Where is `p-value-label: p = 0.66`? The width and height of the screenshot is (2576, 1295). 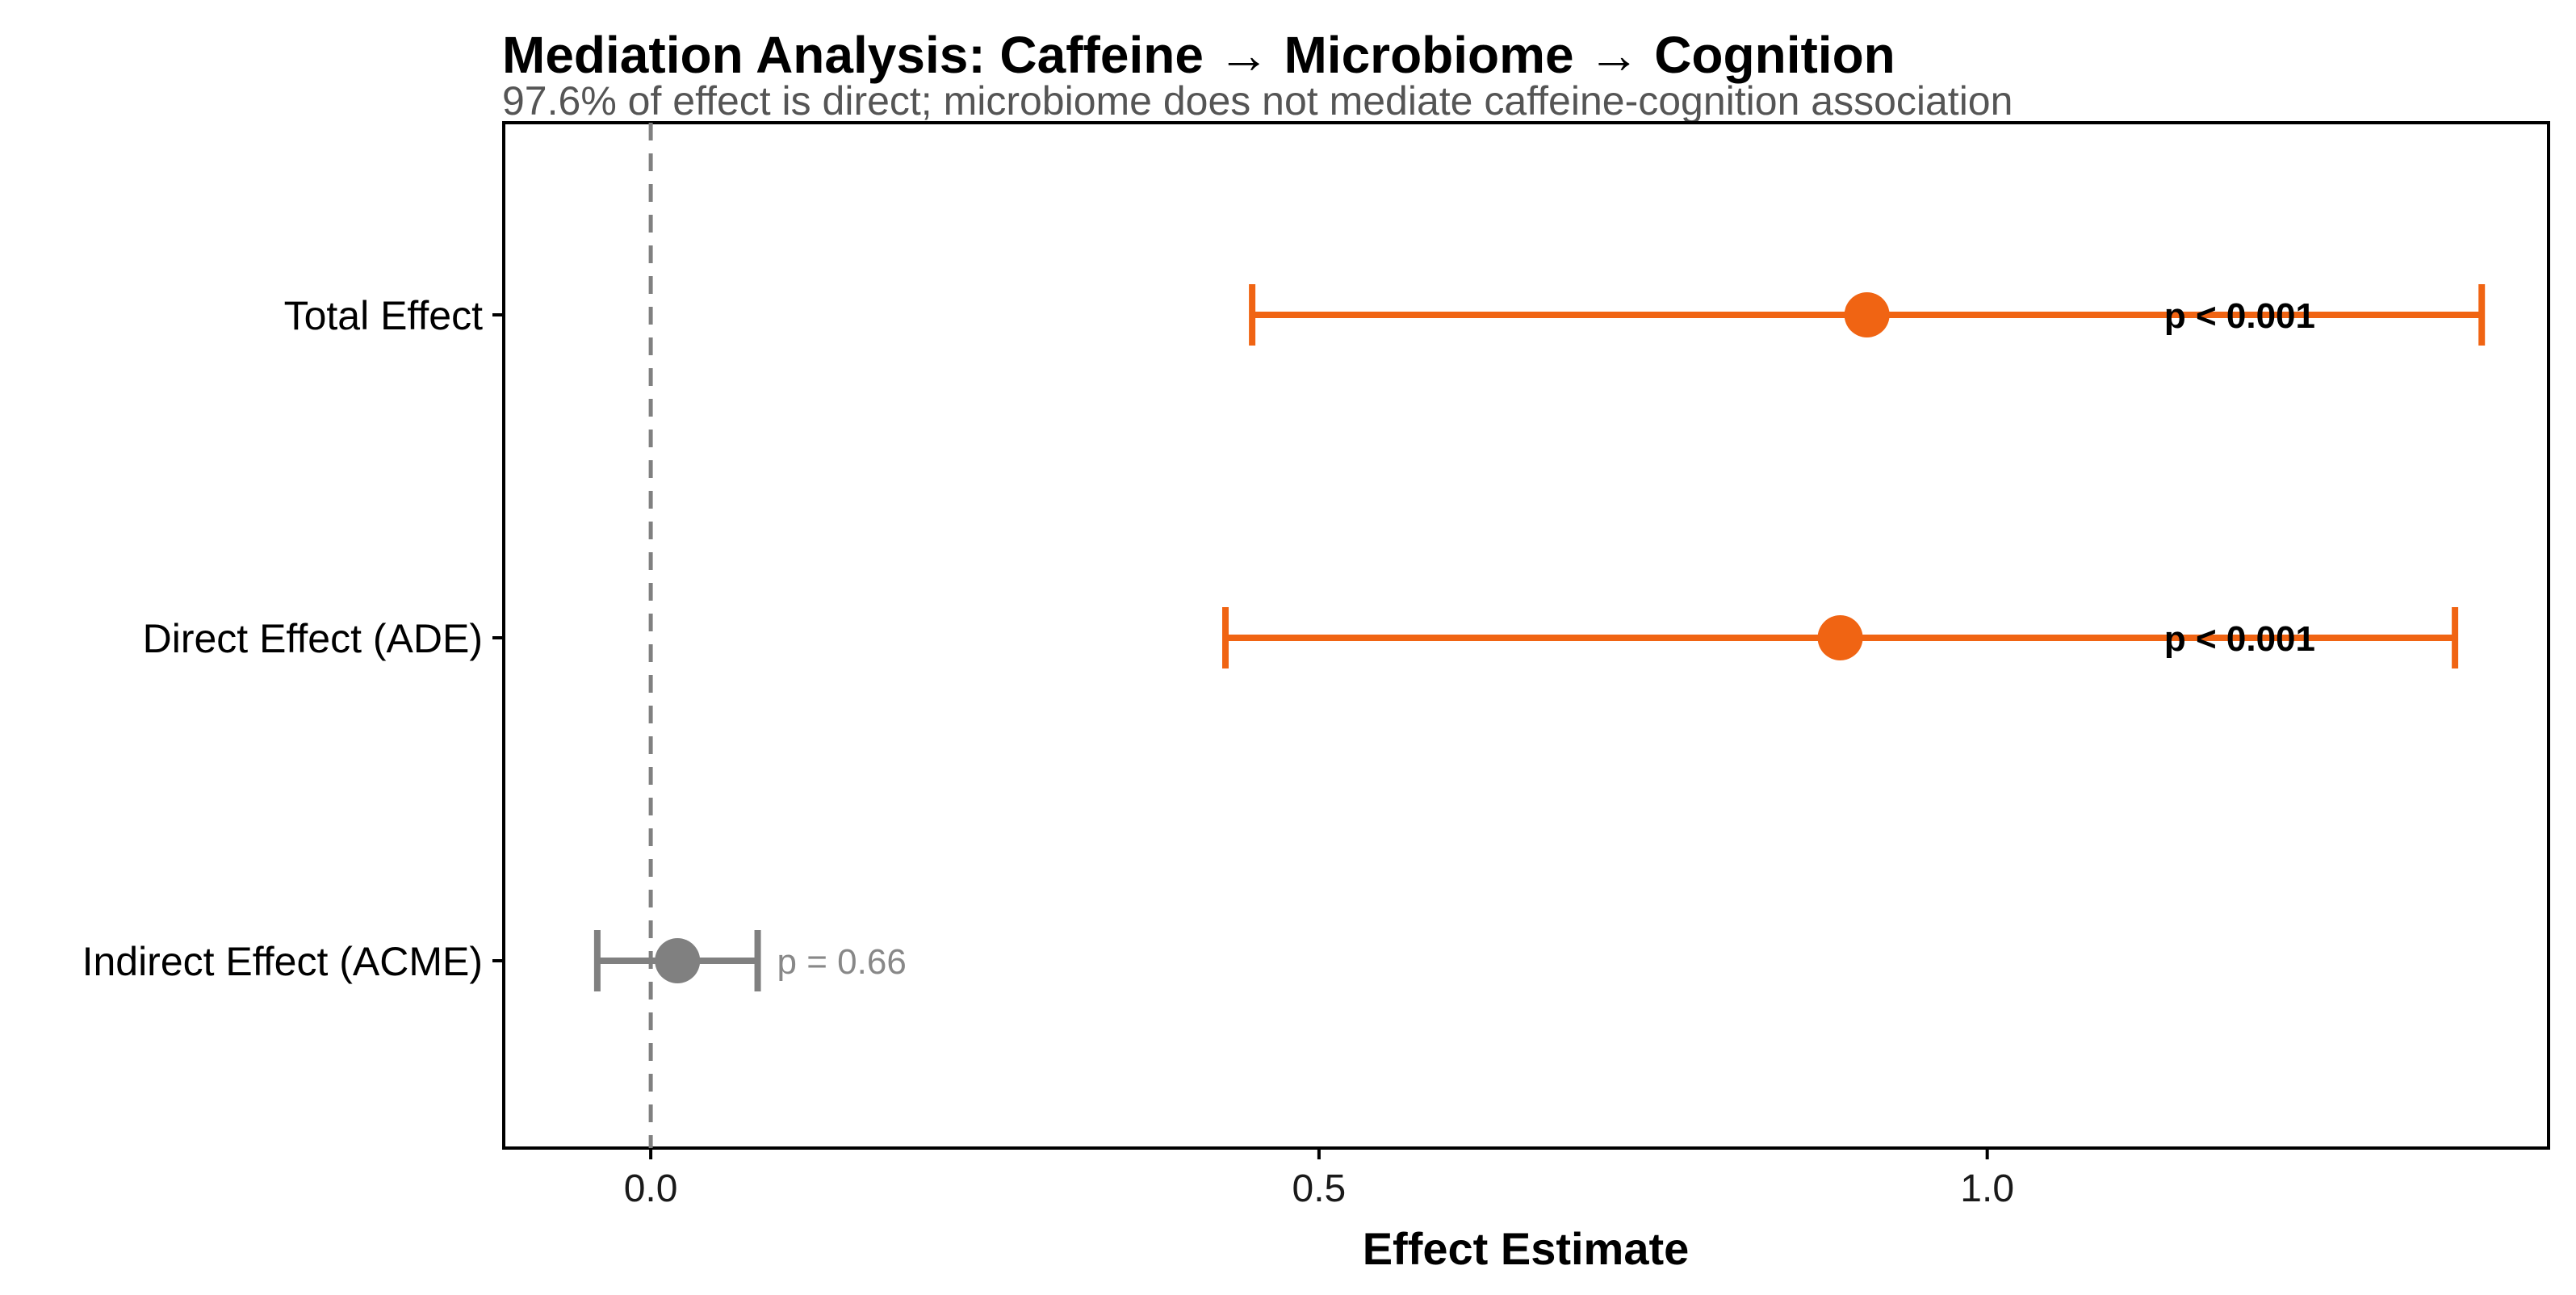 p-value-label: p = 0.66 is located at coordinates (842, 962).